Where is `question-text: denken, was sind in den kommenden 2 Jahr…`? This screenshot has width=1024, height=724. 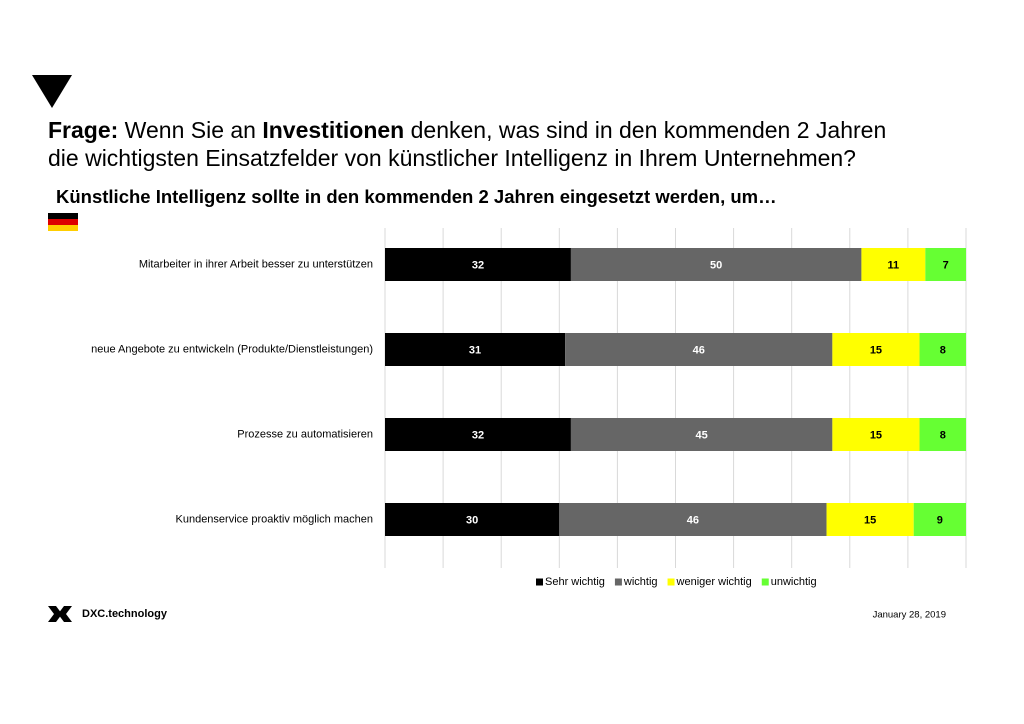
question-text: denken, was sind in den kommenden 2 Jahr… is located at coordinates (645, 130).